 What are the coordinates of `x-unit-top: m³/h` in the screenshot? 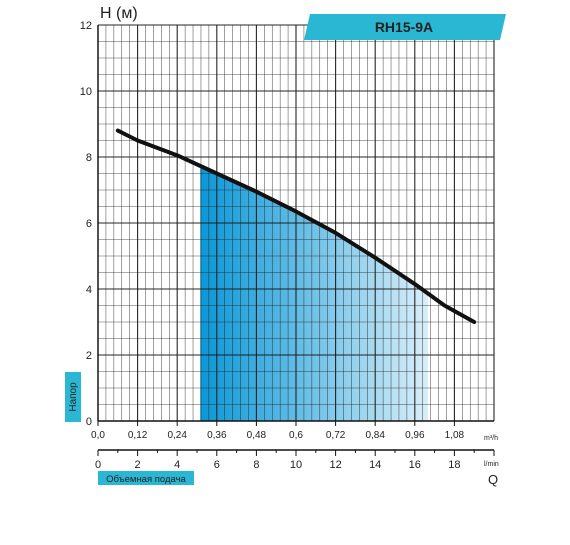 It's located at (491, 438).